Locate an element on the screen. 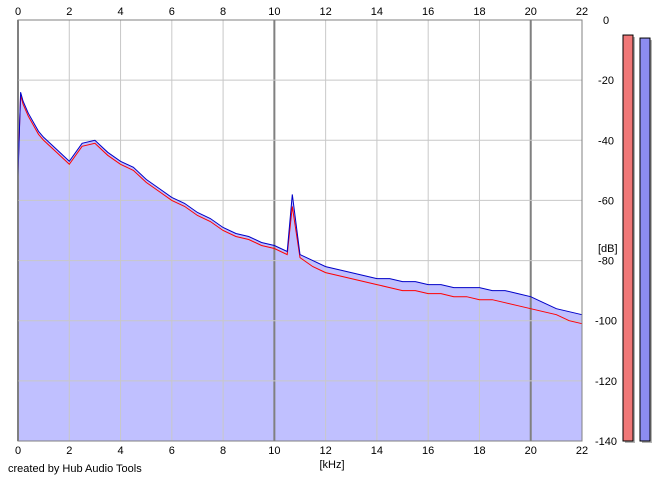 The image size is (664, 482). y-tick-label--40: -40 is located at coordinates (606, 141).